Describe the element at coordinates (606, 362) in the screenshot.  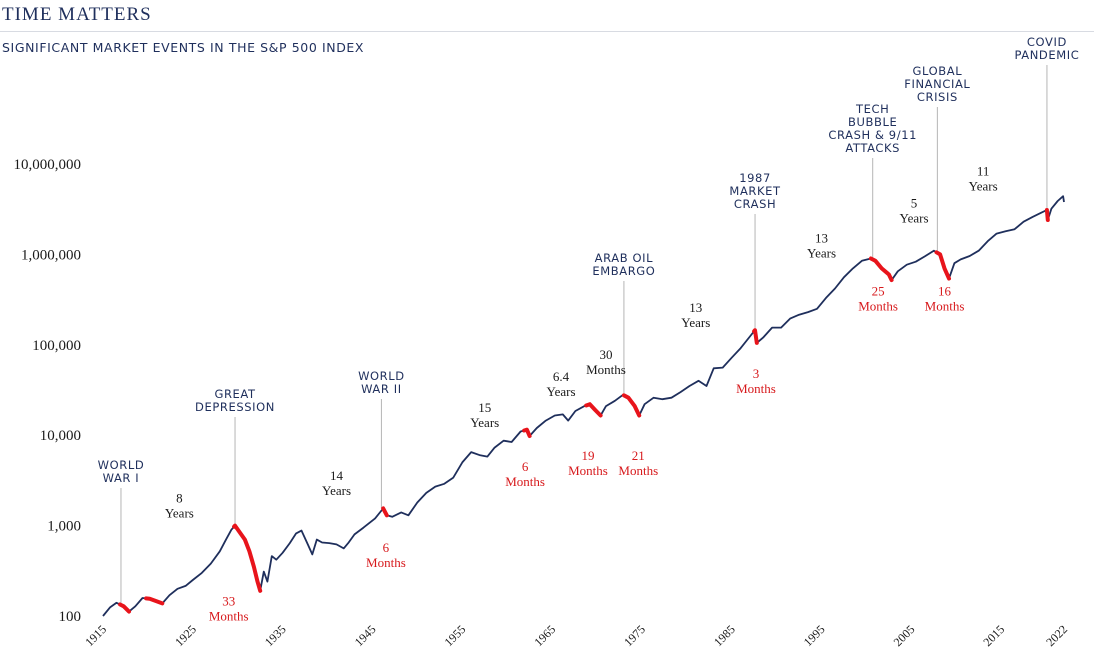
I see `bull-duration-label: 30 Months` at that location.